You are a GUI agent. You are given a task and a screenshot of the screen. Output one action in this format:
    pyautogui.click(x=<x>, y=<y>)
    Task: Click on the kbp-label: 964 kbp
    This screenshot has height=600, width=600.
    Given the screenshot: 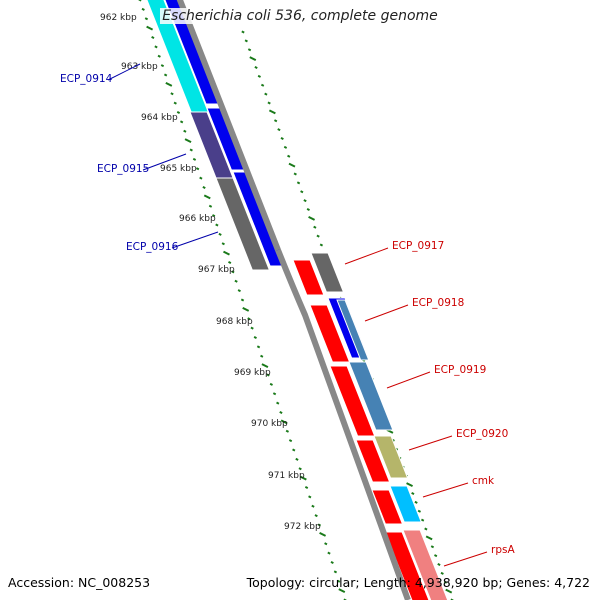 What is the action you would take?
    pyautogui.click(x=159, y=118)
    